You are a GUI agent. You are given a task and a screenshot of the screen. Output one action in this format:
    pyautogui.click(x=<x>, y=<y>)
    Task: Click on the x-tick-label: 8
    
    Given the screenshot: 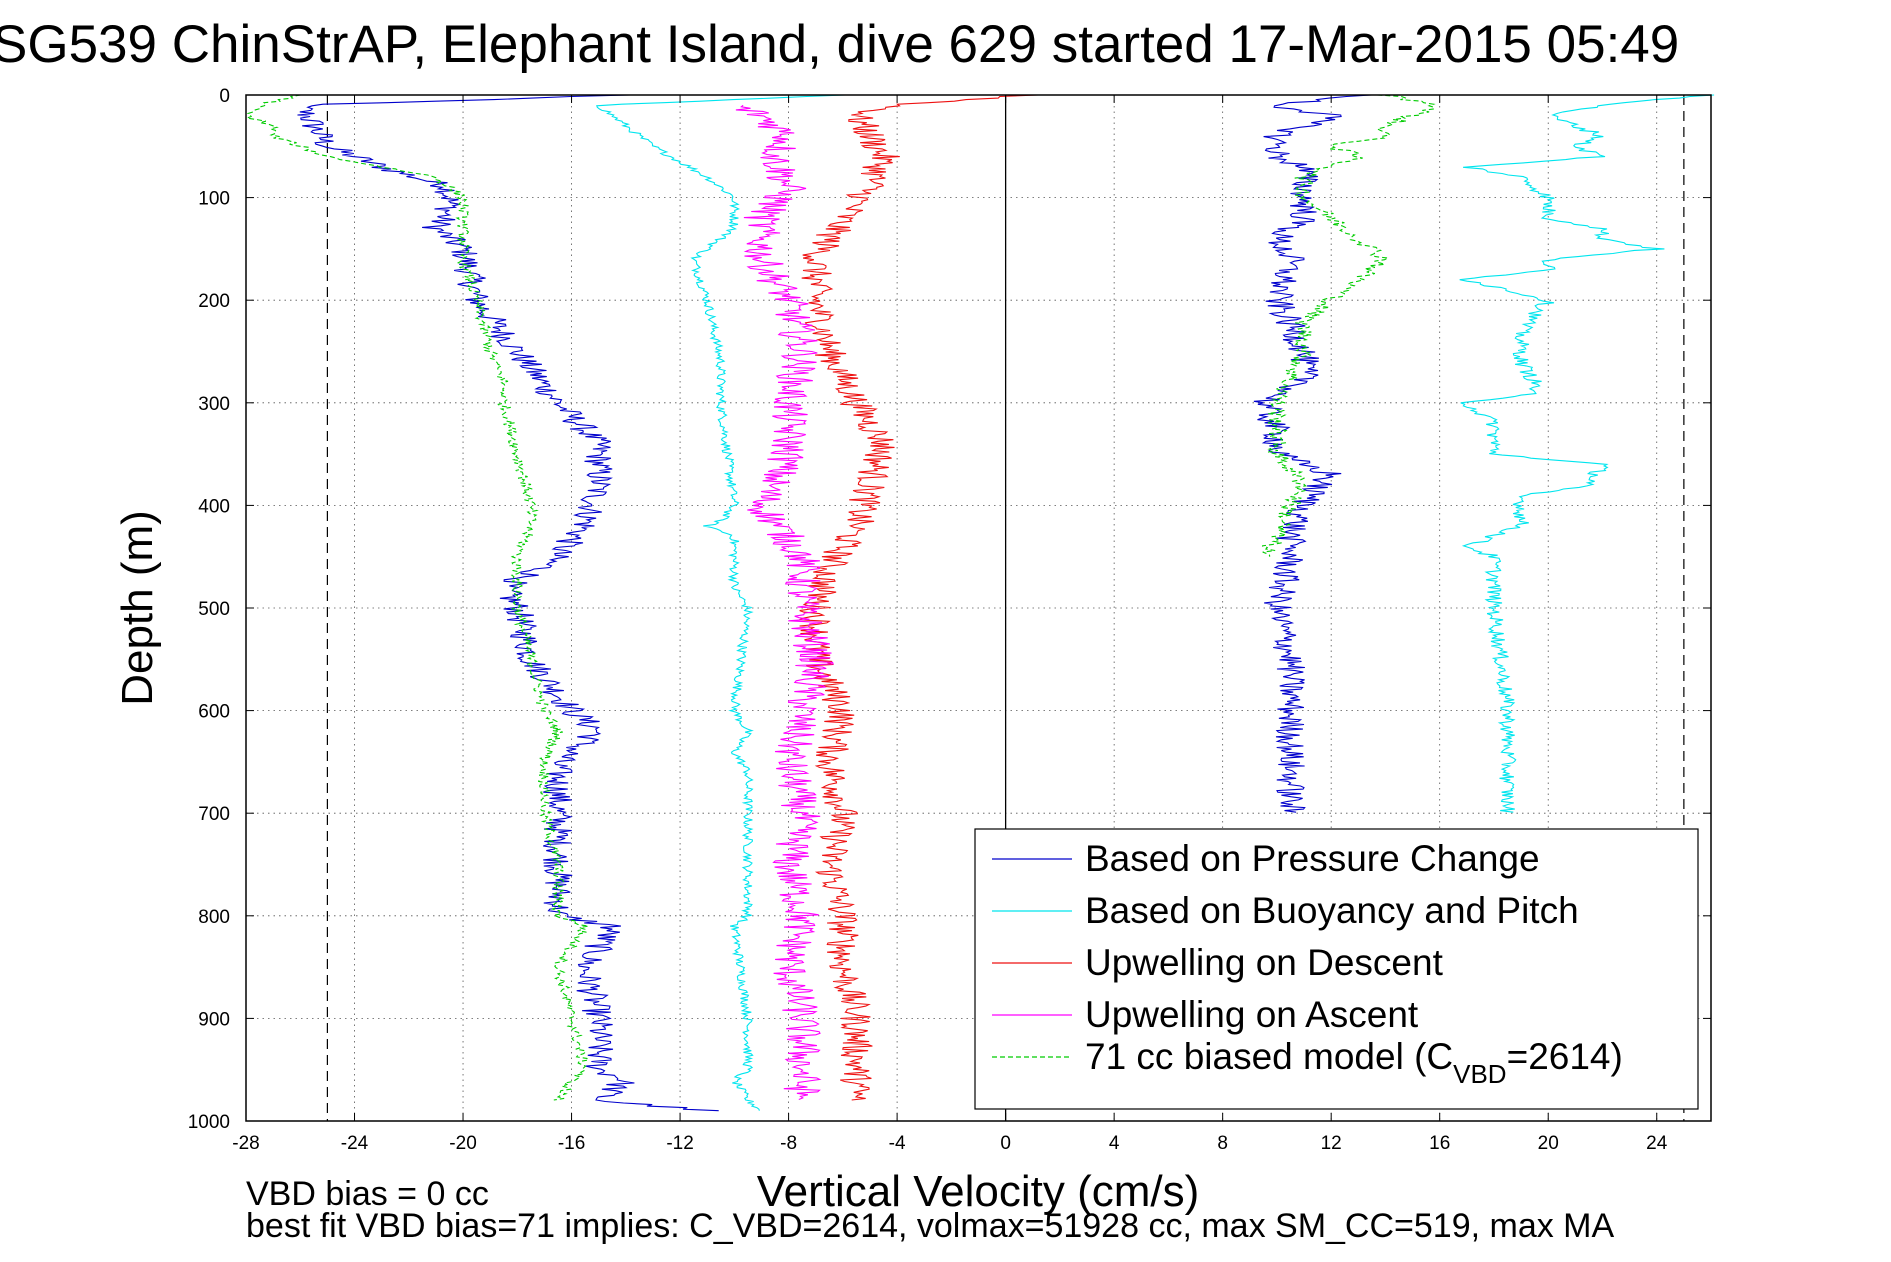 What is the action you would take?
    pyautogui.click(x=1222, y=1143)
    